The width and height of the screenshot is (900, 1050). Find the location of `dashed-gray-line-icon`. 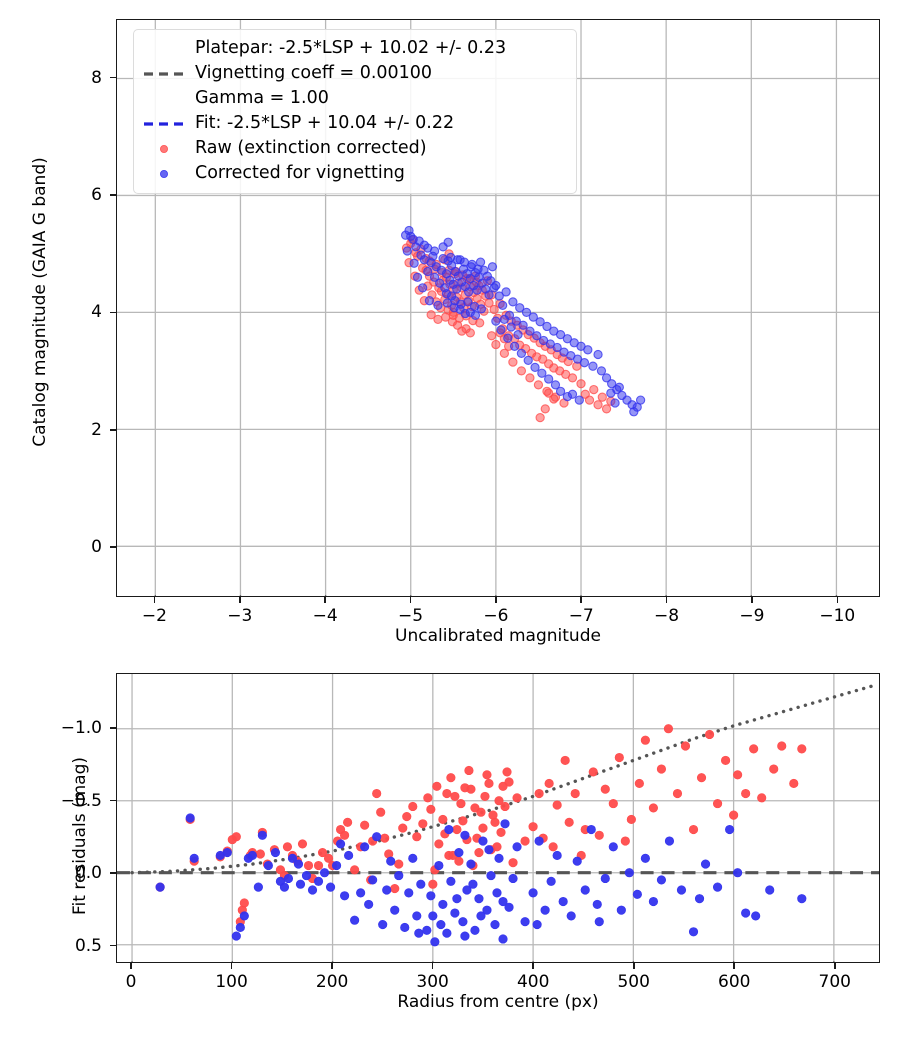

dashed-gray-line-icon is located at coordinates (164, 74).